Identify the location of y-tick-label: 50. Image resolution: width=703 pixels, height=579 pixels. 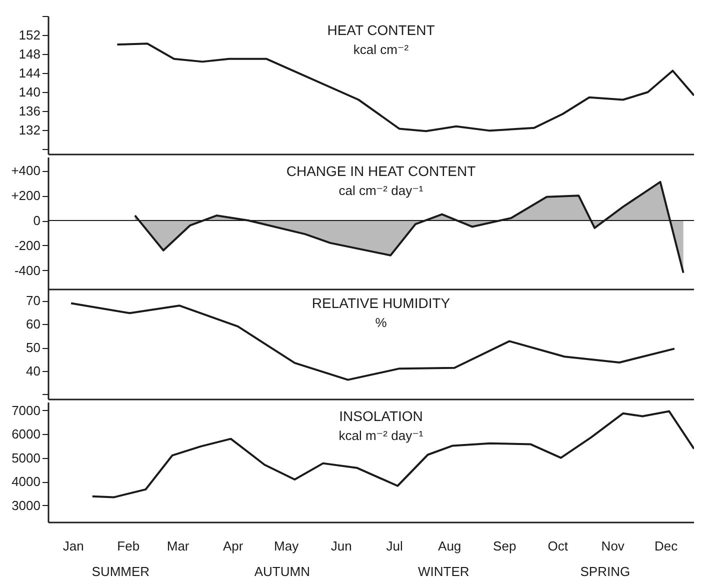
(33, 348).